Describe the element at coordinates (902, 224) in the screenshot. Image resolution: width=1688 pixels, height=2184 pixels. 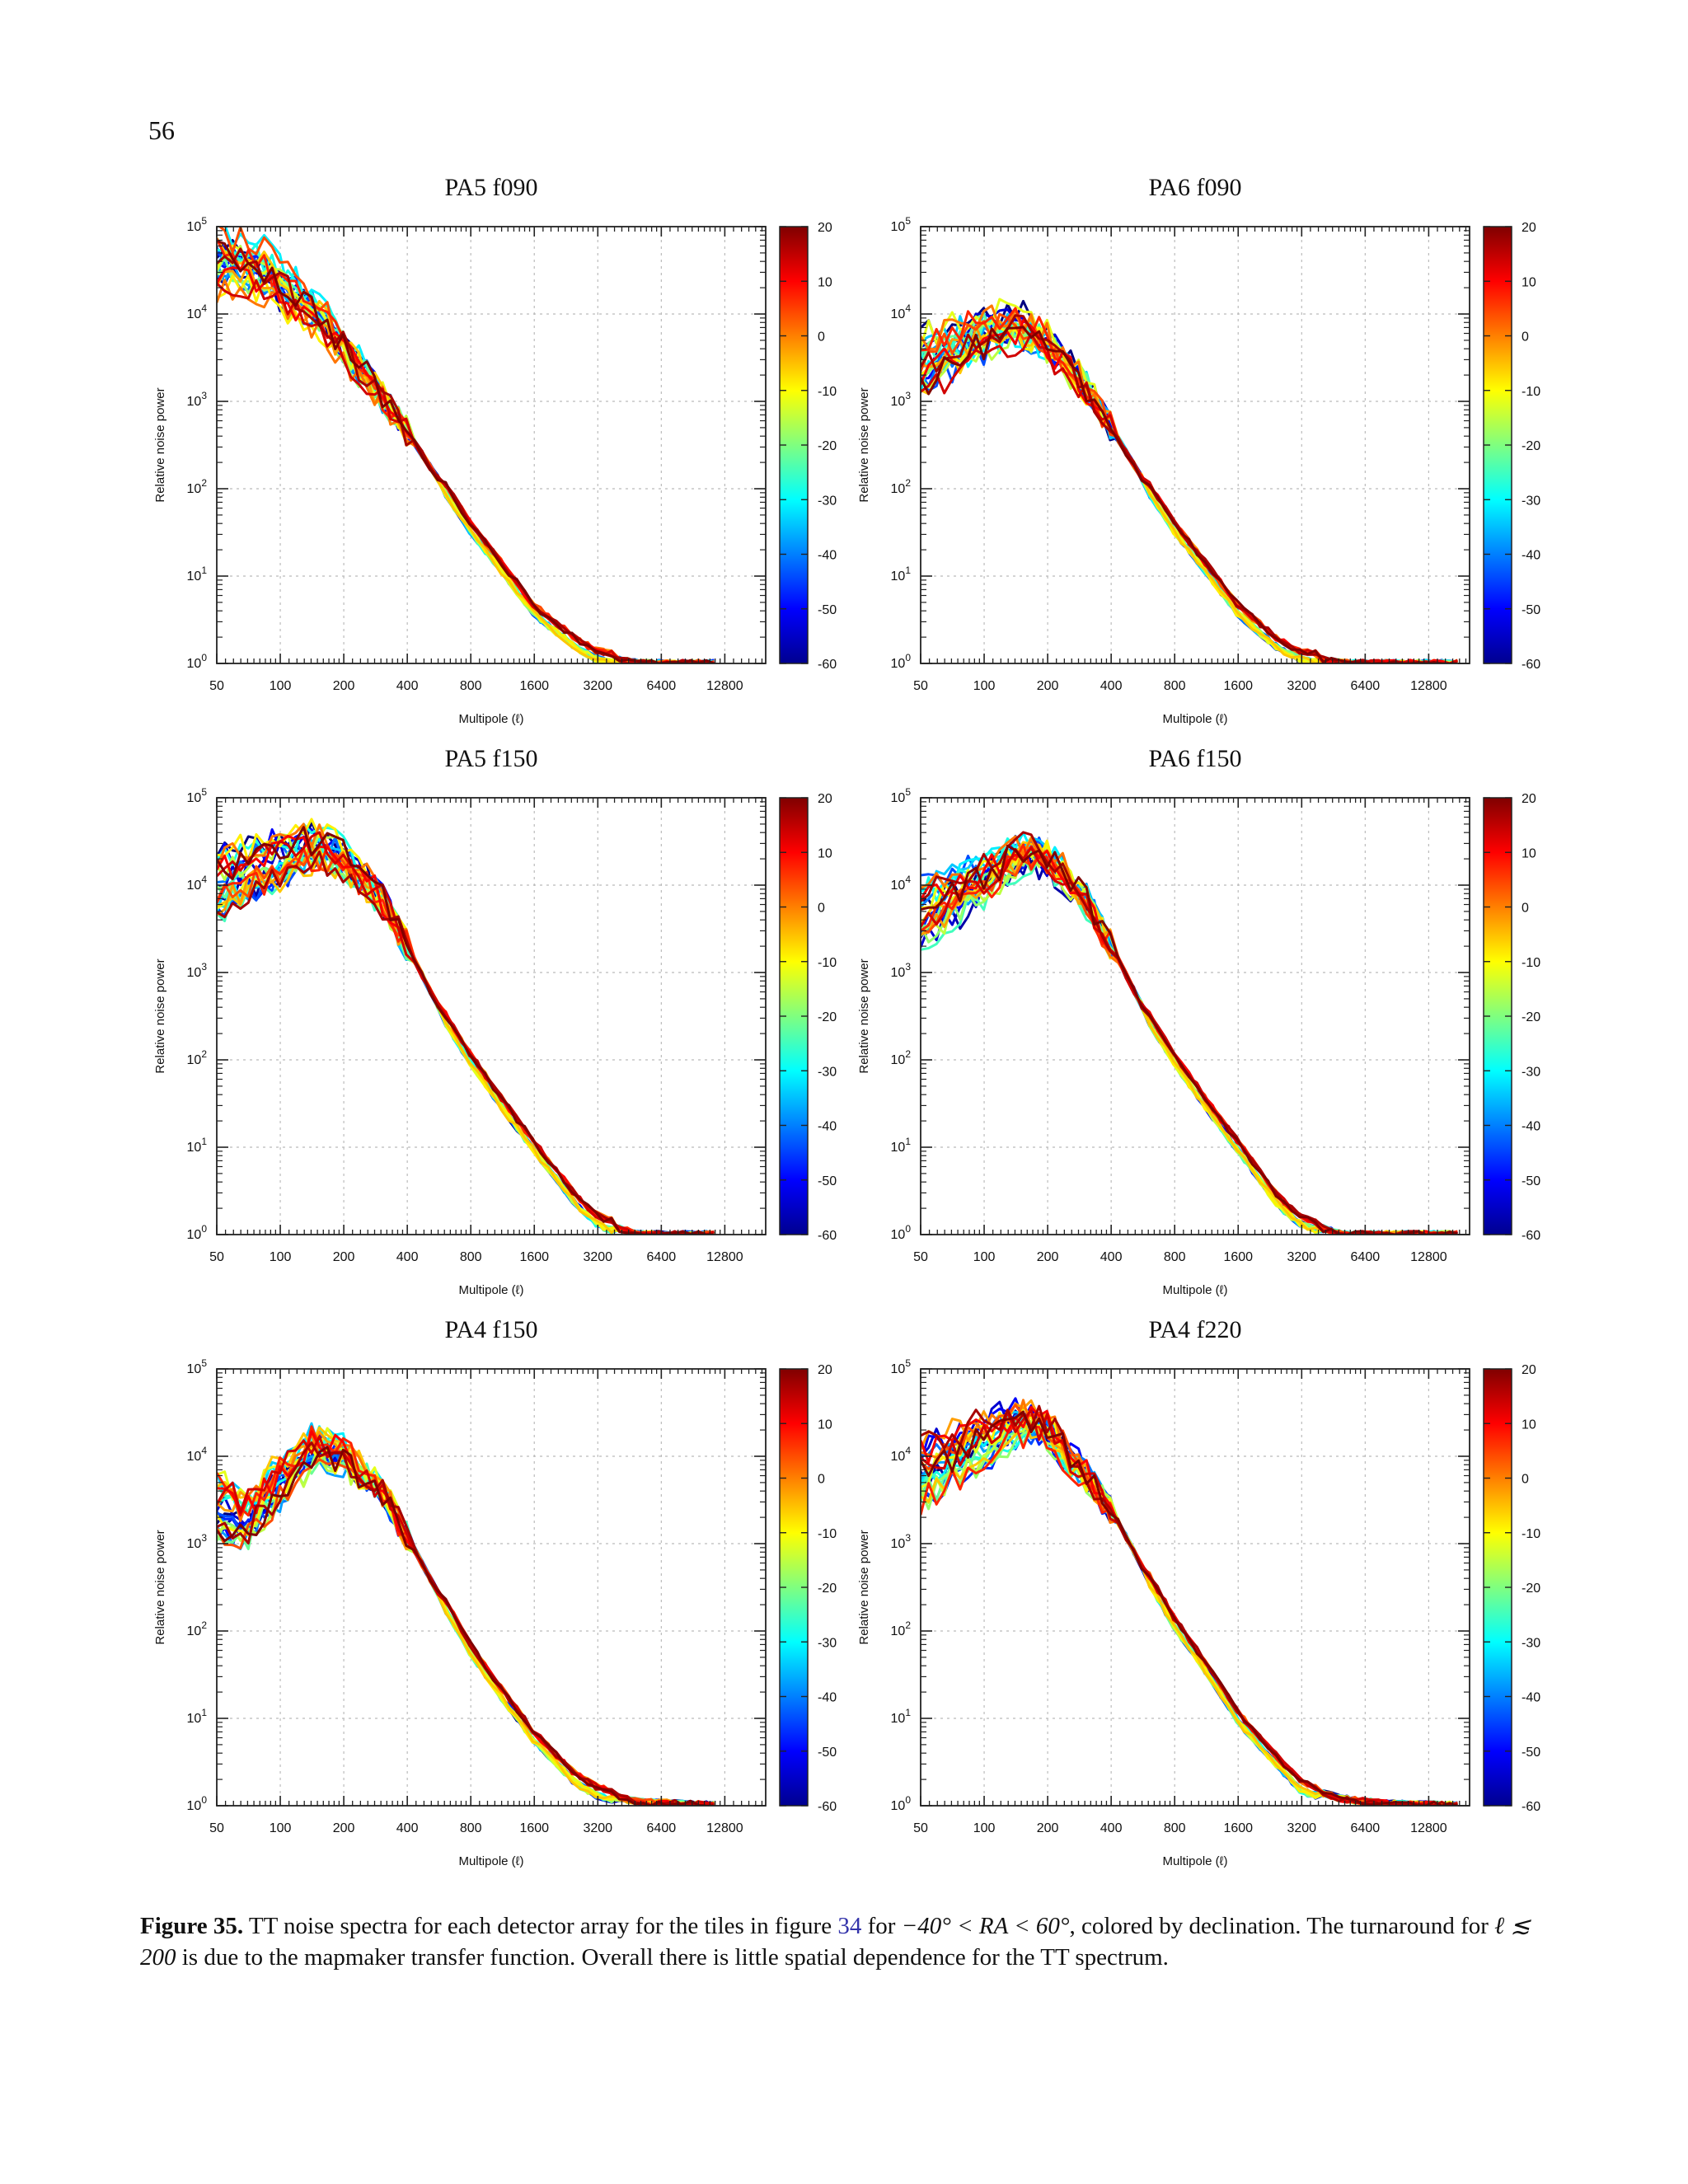
I see `y-tick-label: 10⁵` at that location.